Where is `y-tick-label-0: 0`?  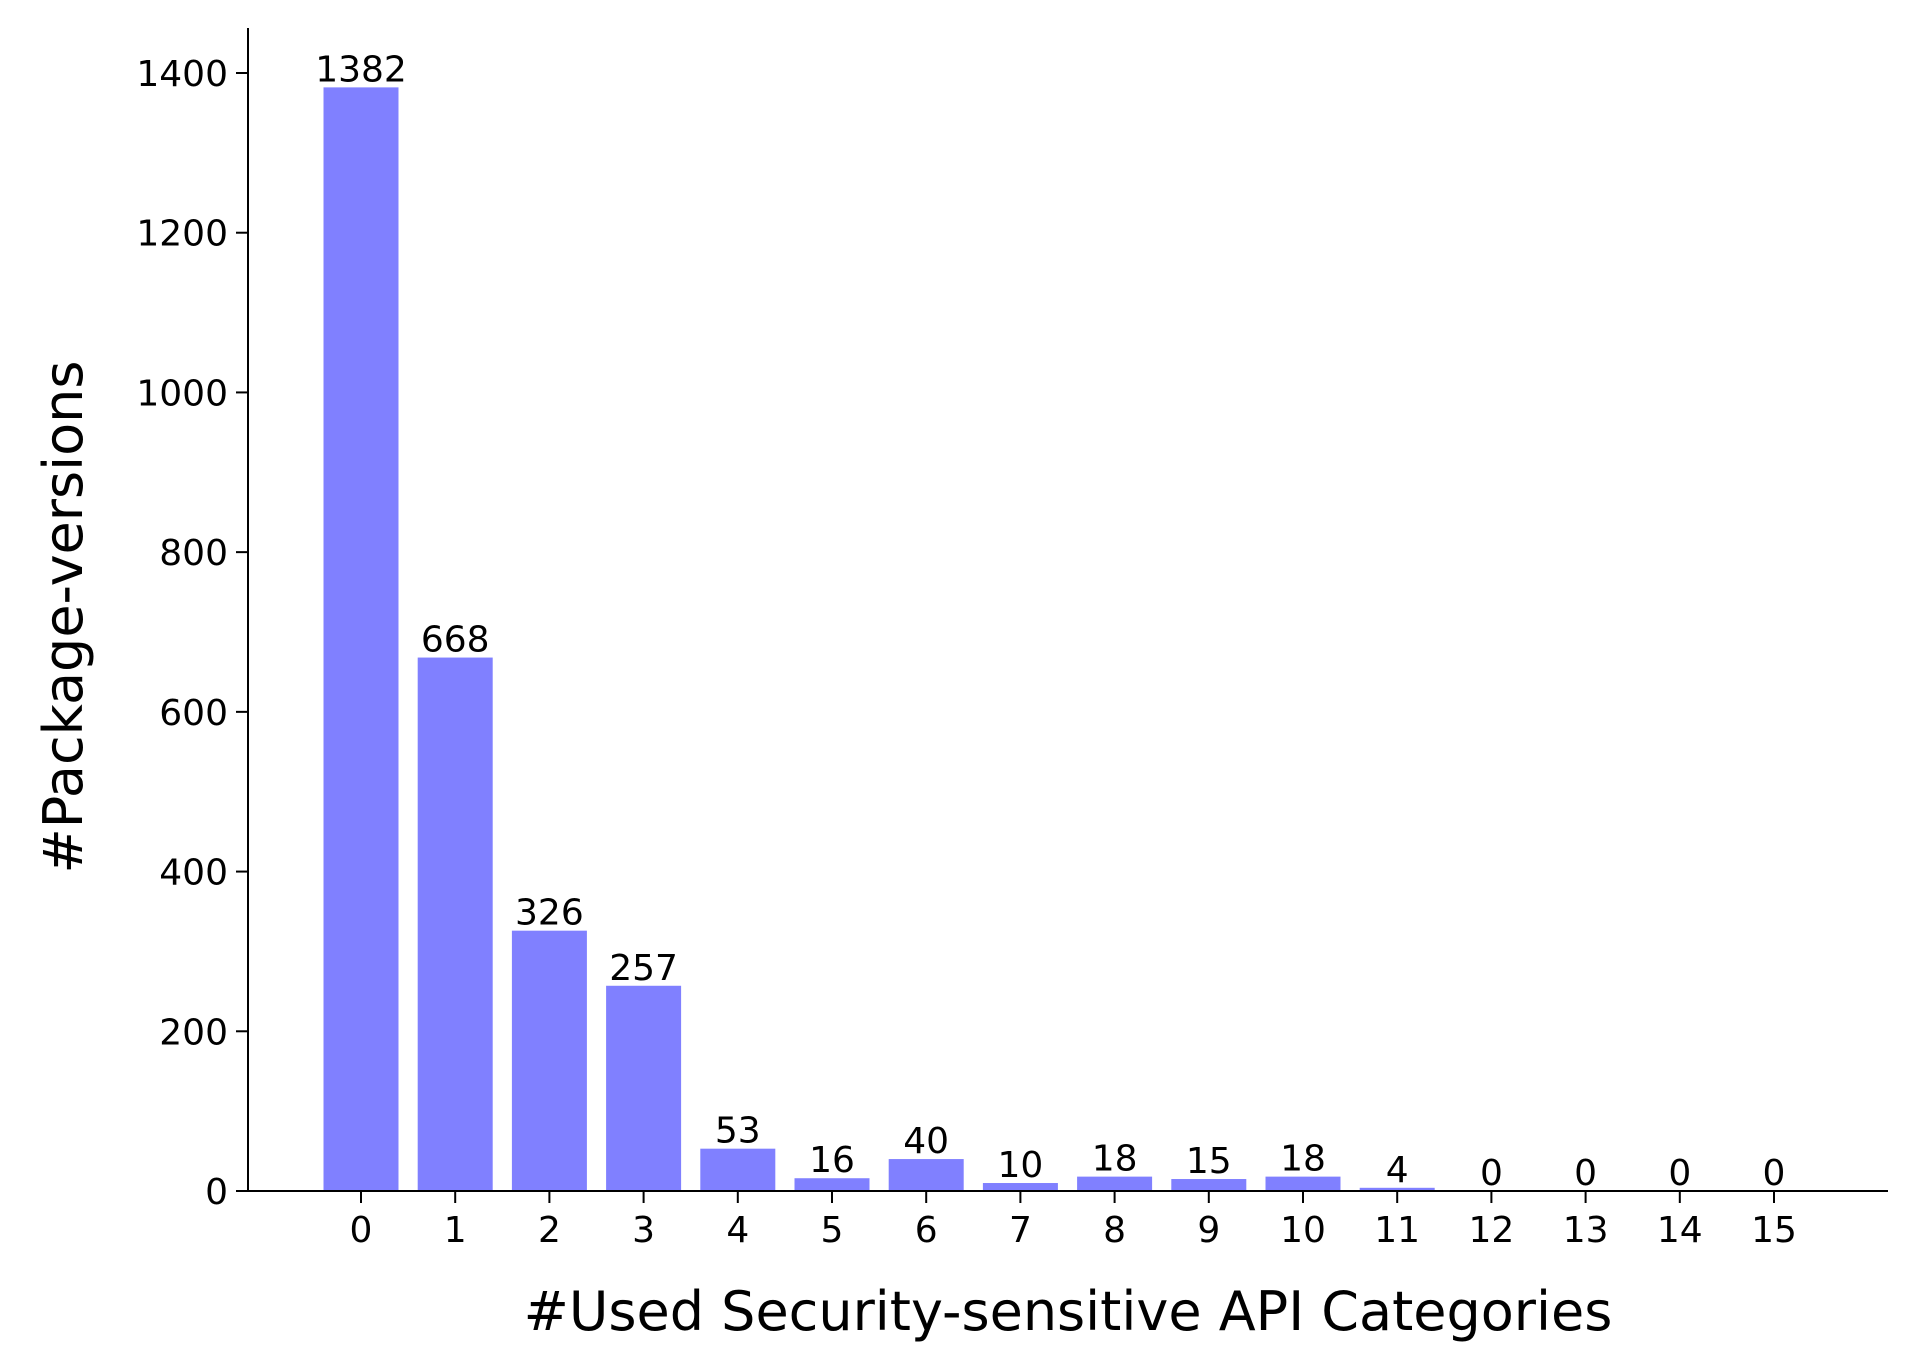 y-tick-label-0: 0 is located at coordinates (216, 1192).